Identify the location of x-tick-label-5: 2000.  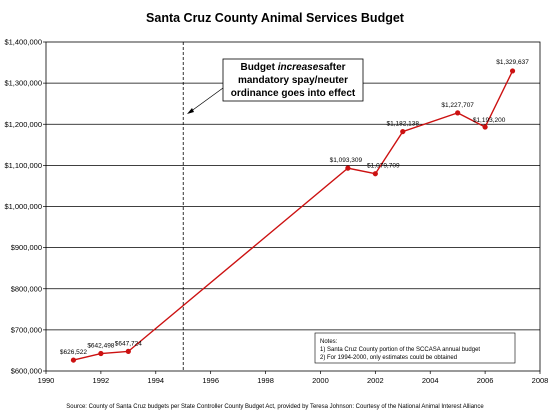
(320, 380).